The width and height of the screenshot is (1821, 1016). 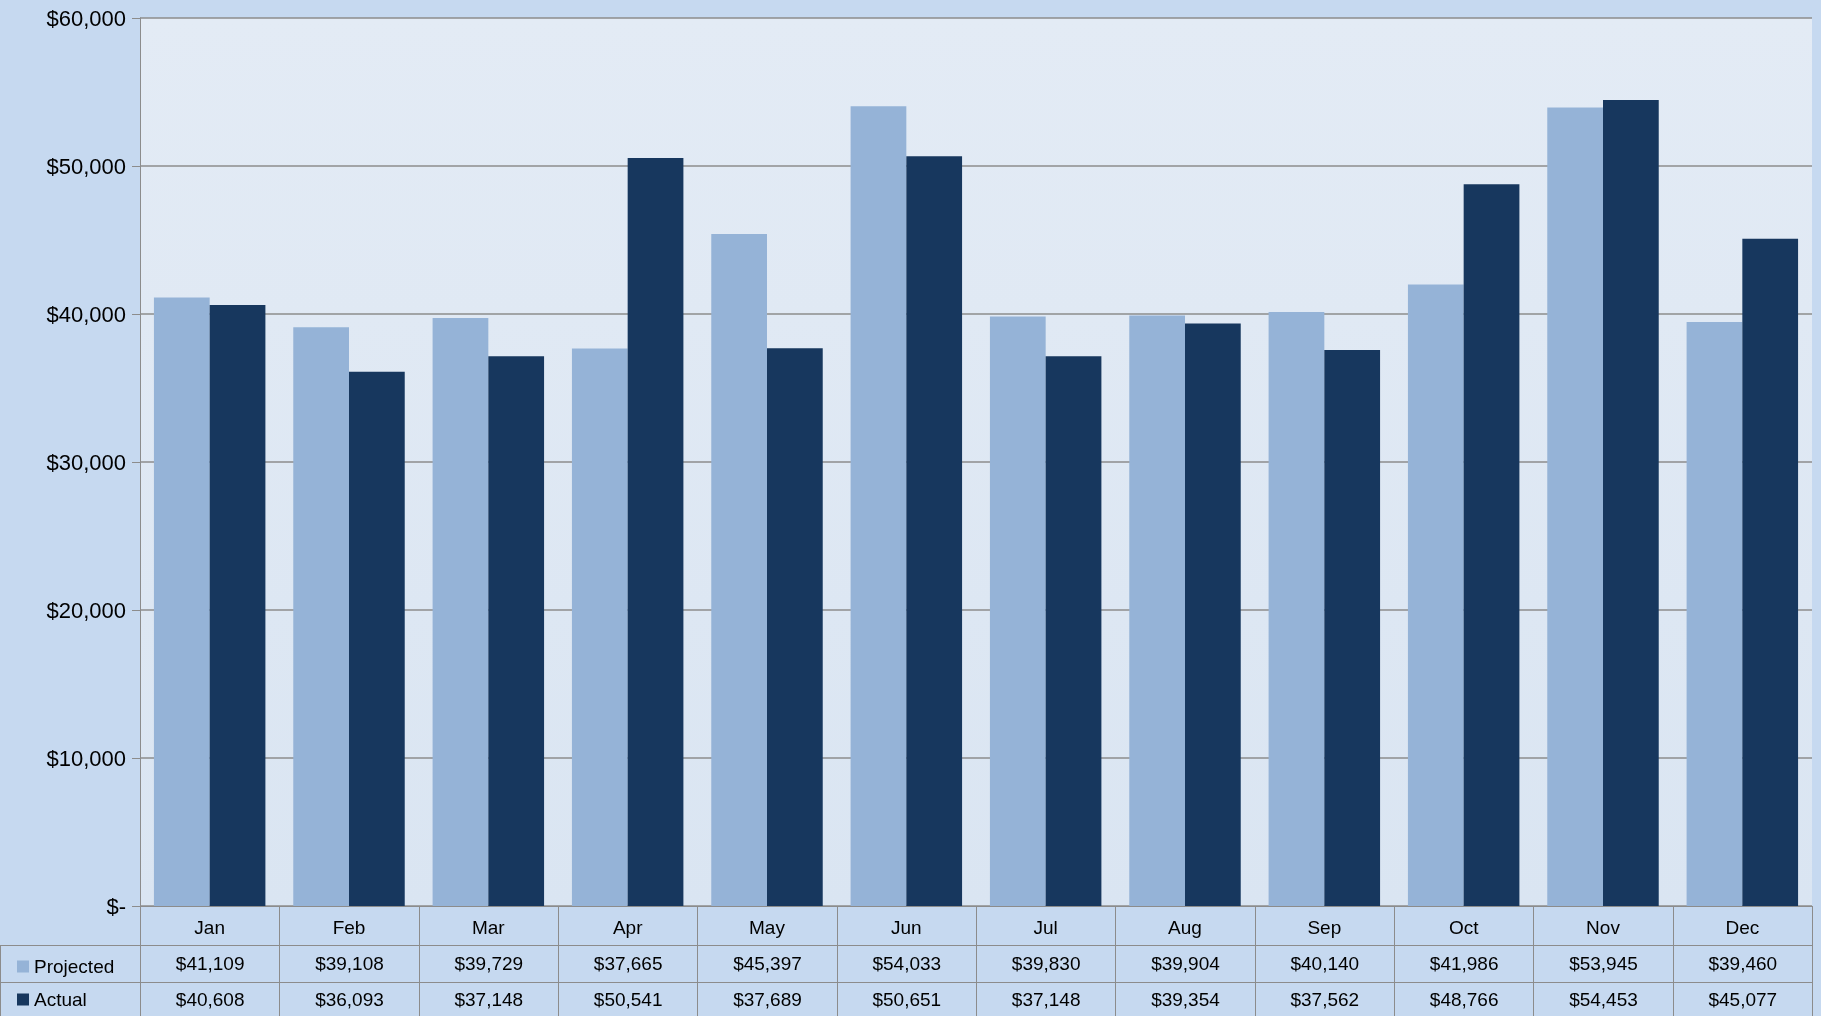 I want to click on data-label: $37,562, so click(x=1324, y=999).